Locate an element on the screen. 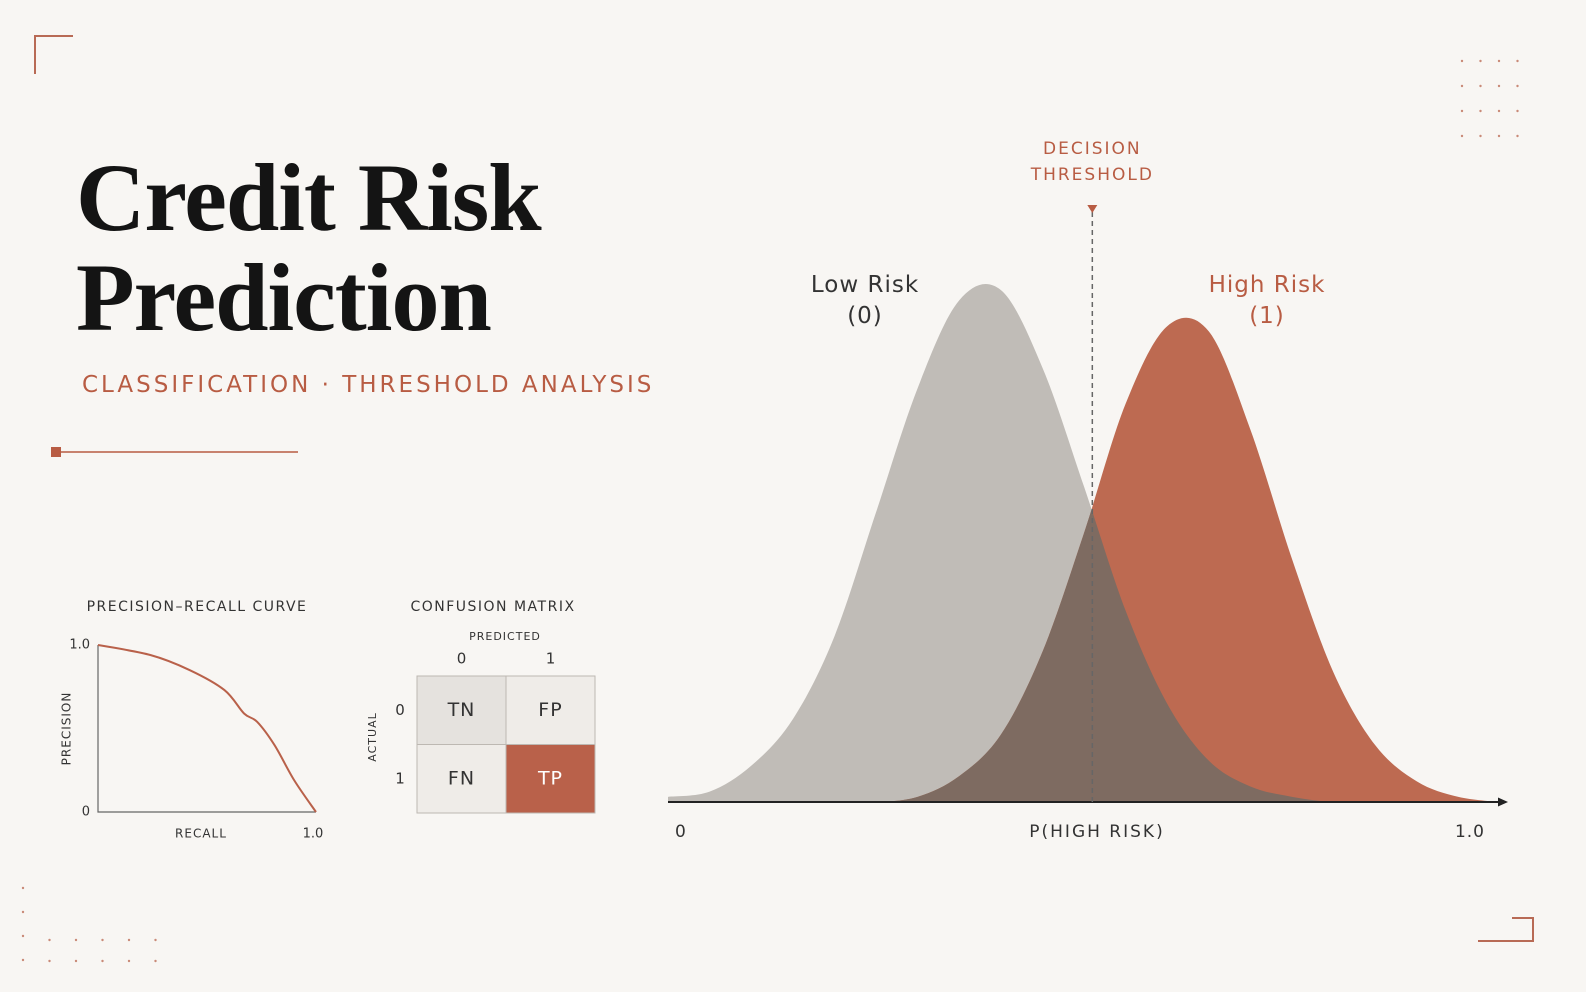 The width and height of the screenshot is (1586, 992). page-title: Credit Risk Prediction is located at coordinates (309, 247).